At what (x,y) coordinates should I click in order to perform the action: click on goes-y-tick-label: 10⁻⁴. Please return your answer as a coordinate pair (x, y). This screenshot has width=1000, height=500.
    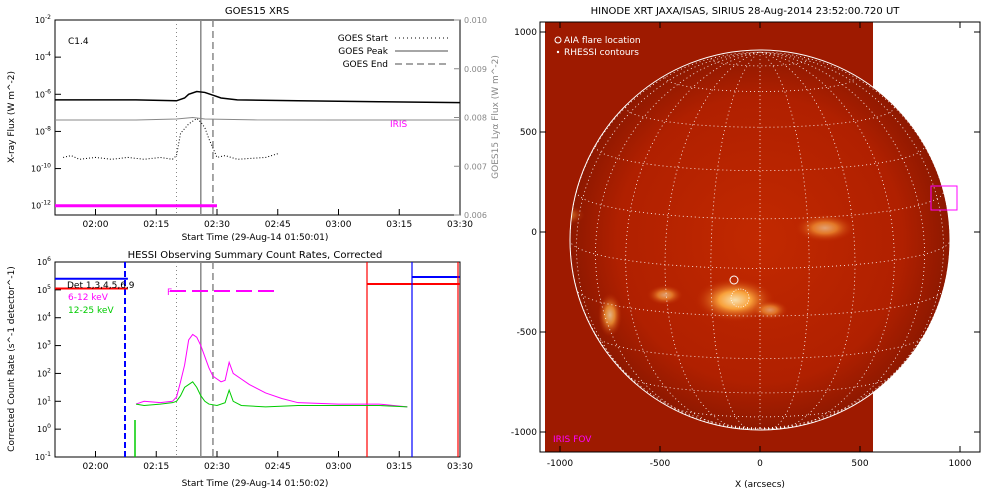
    Looking at the image, I should click on (43, 56).